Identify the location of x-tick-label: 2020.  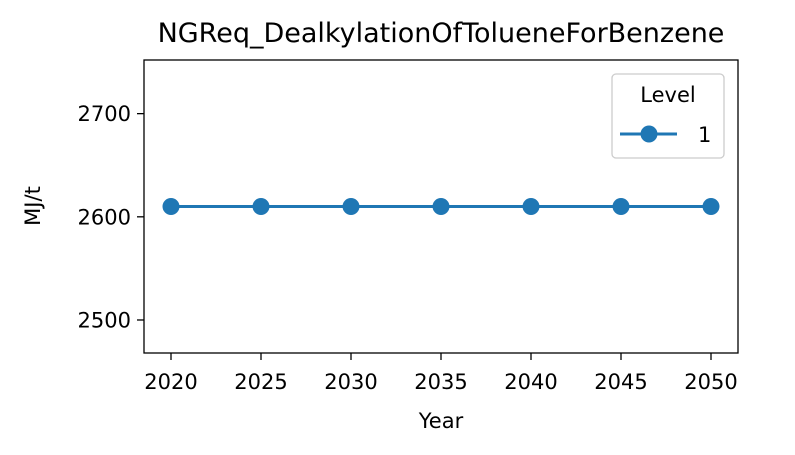
(170, 382).